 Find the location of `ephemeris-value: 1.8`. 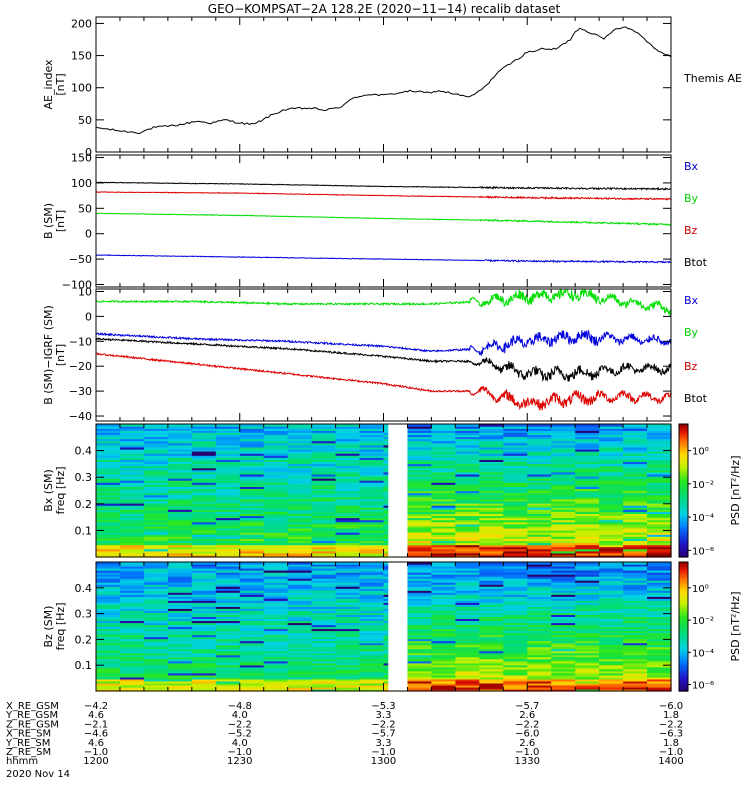

ephemeris-value: 1.8 is located at coordinates (671, 715).